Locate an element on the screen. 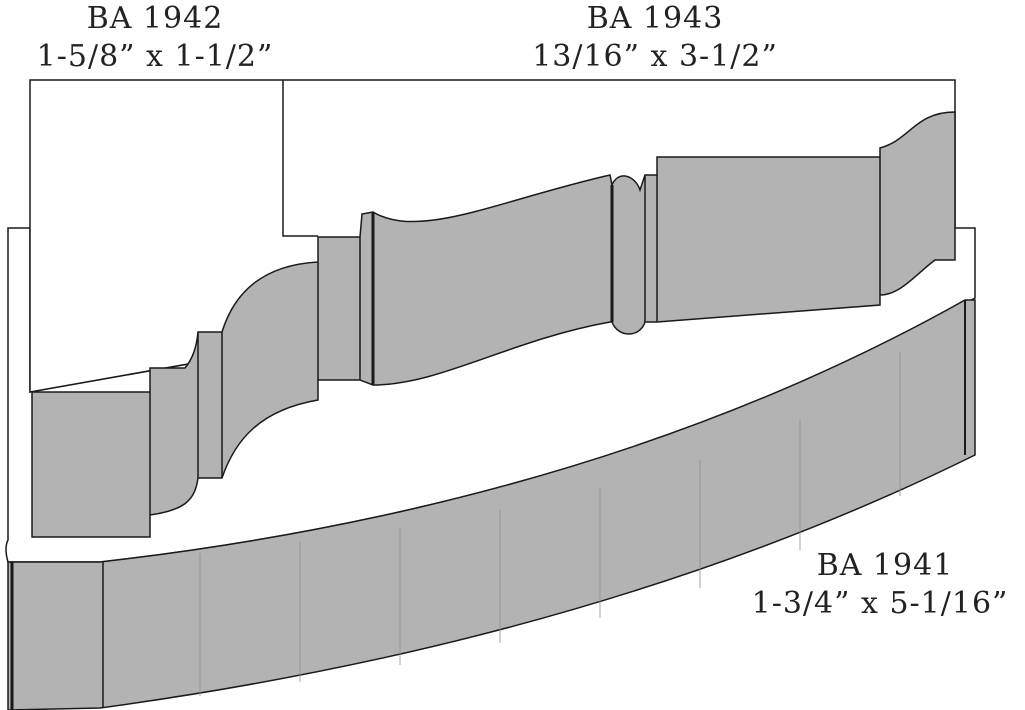 The width and height of the screenshot is (1025, 710). profile-size: 13/16” x 3-1/2” is located at coordinates (655, 56).